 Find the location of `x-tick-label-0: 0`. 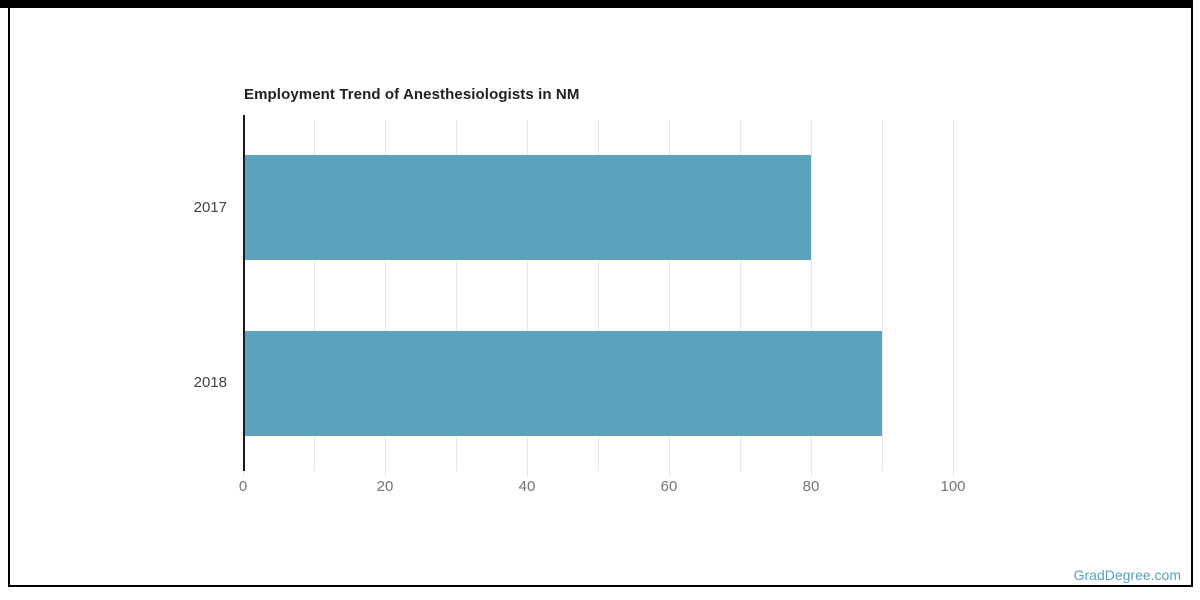

x-tick-label-0: 0 is located at coordinates (243, 486).